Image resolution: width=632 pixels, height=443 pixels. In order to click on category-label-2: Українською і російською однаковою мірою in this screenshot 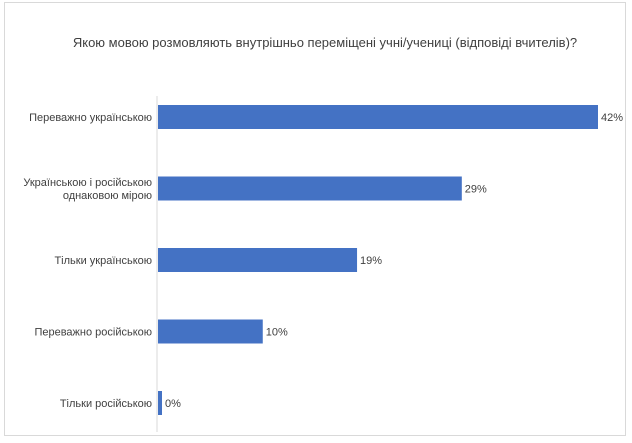, I will do `click(87, 189)`.